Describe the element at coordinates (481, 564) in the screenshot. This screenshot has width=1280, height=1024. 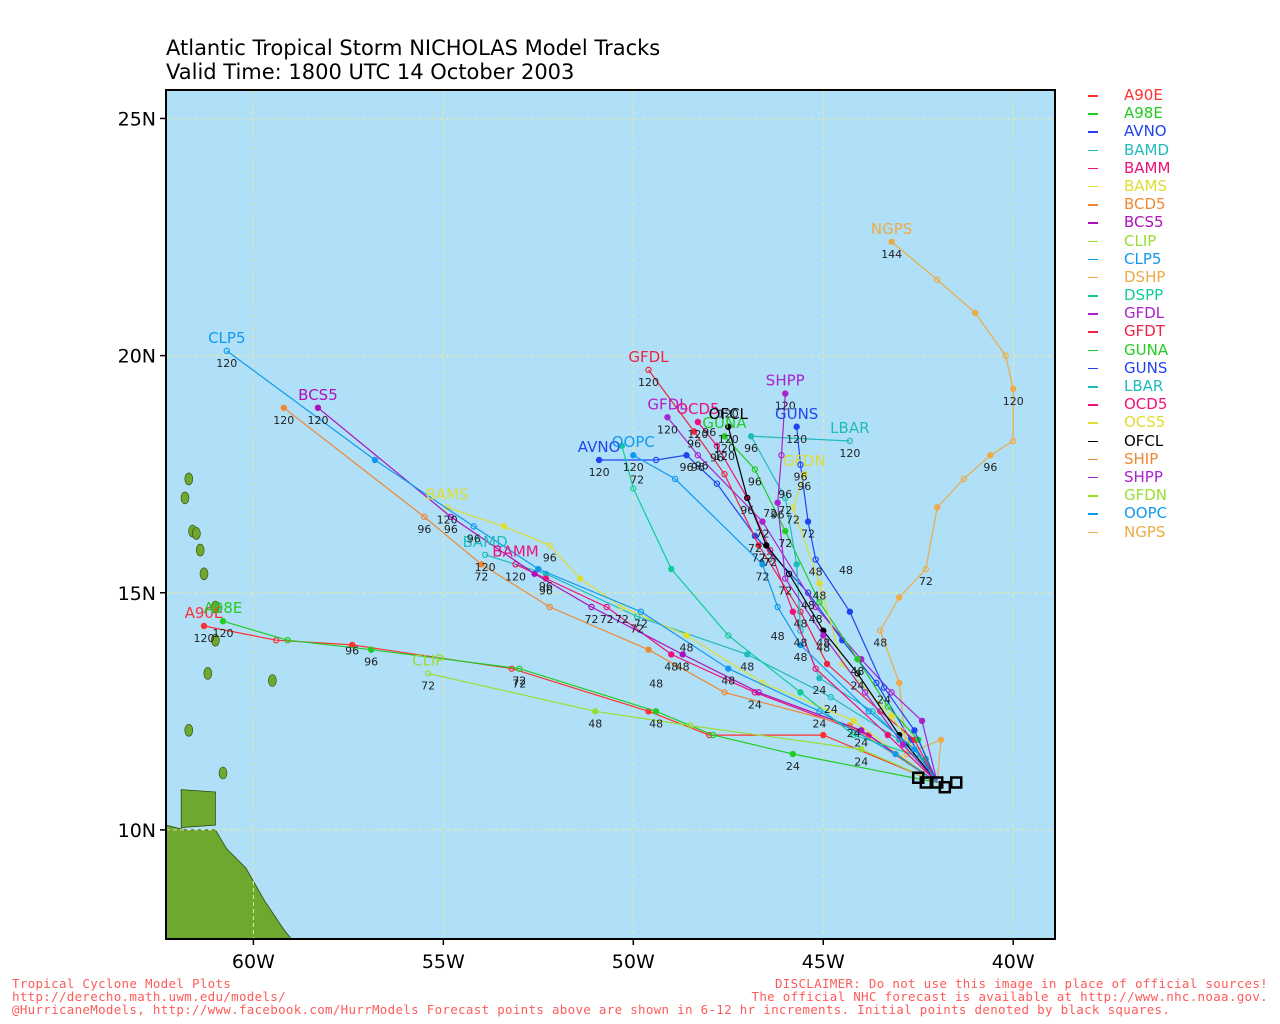
I see `track-point-bcd5` at that location.